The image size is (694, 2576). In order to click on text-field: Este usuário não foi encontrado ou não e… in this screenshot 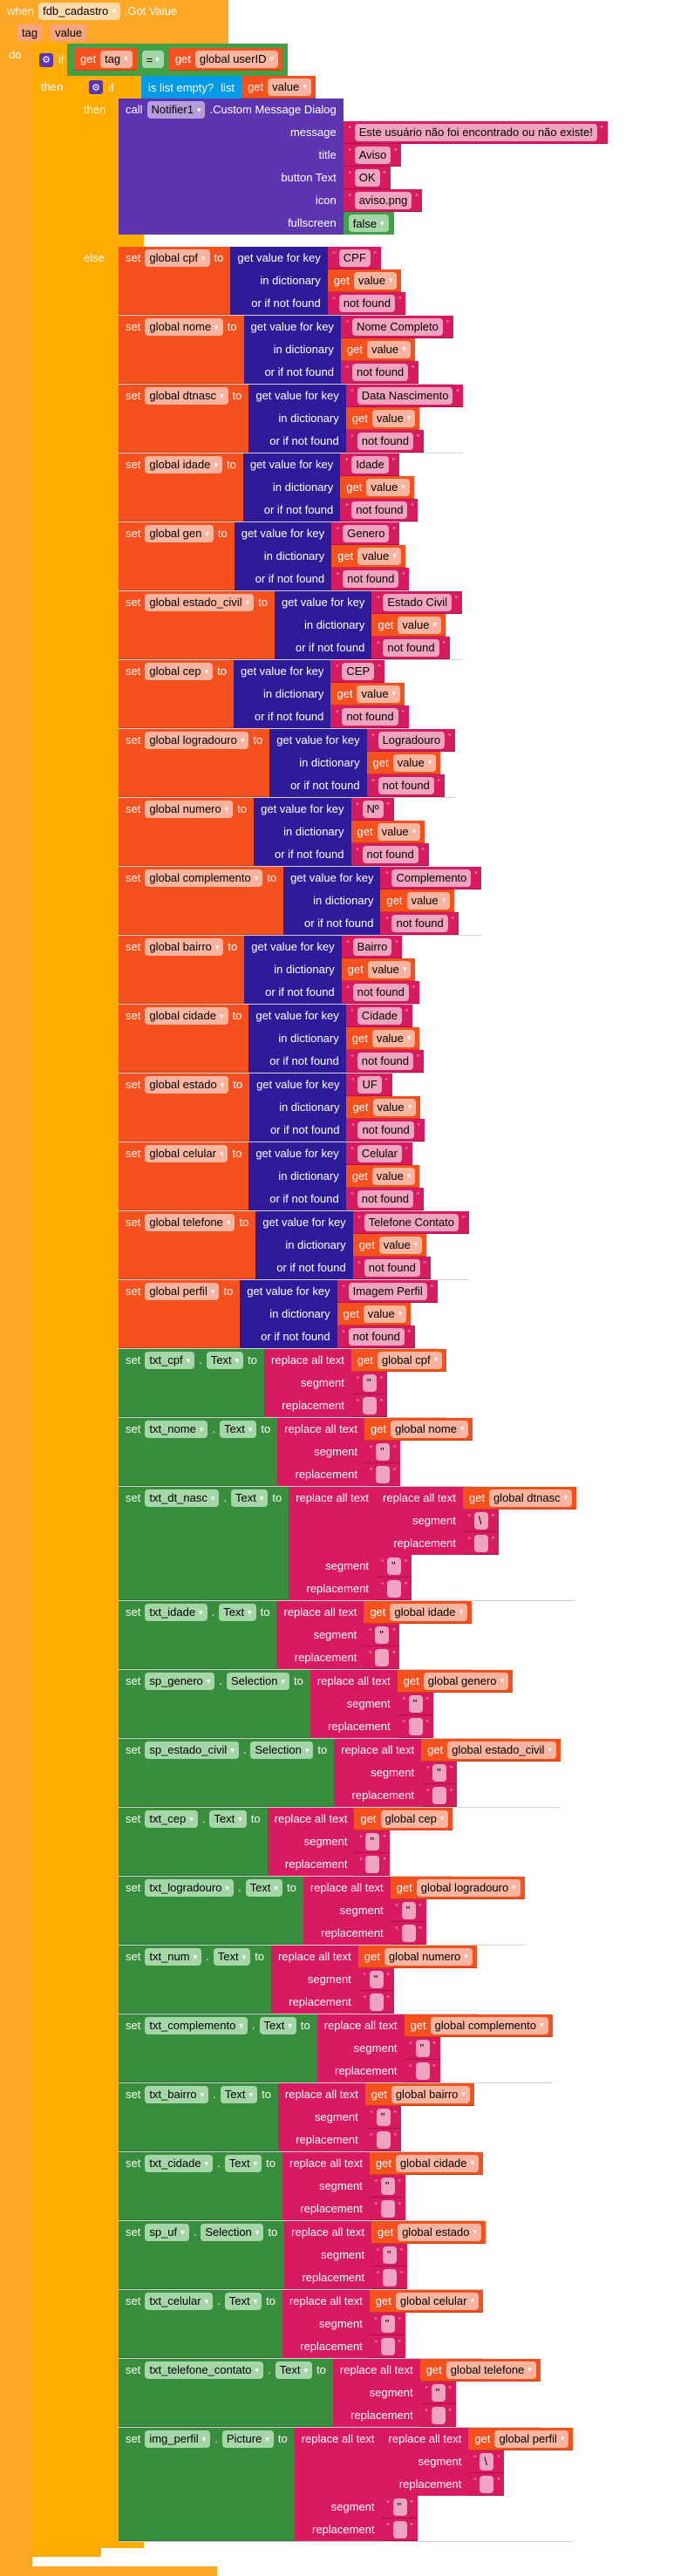, I will do `click(475, 132)`.